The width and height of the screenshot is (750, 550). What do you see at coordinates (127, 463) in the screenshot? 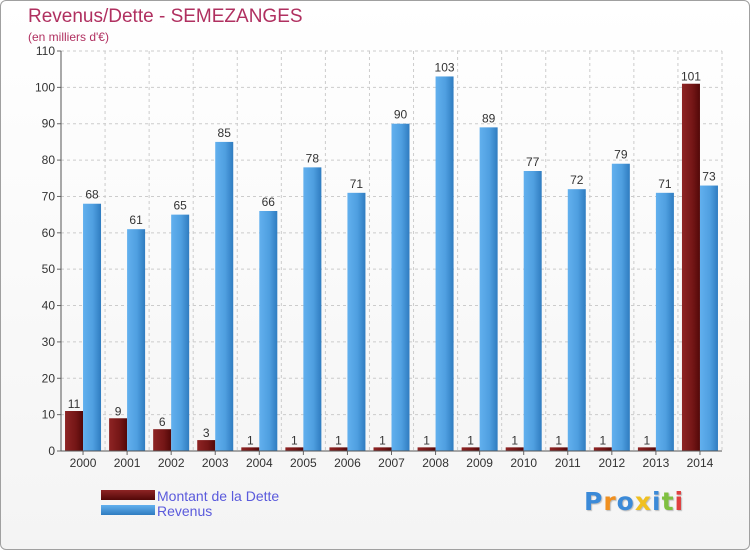
I see `x-tick-label: 2001` at bounding box center [127, 463].